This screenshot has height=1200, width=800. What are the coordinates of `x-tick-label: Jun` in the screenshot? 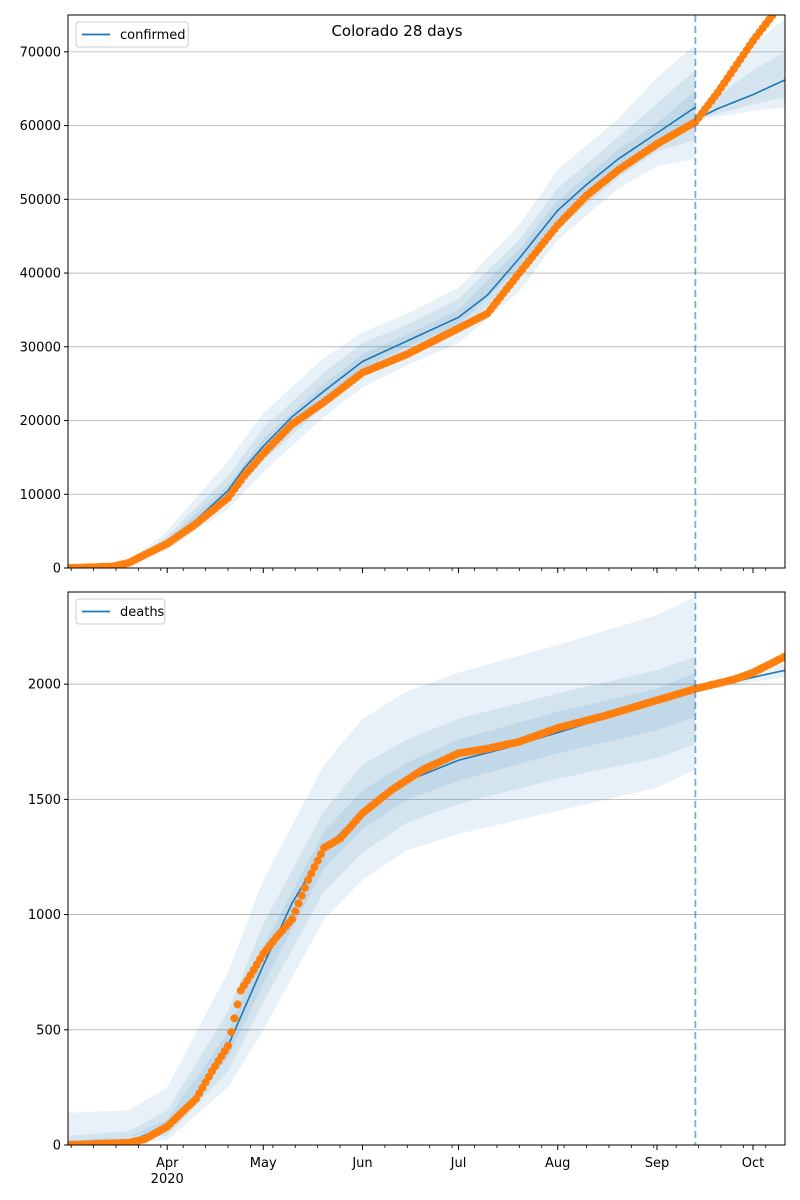 It's located at (361, 1163).